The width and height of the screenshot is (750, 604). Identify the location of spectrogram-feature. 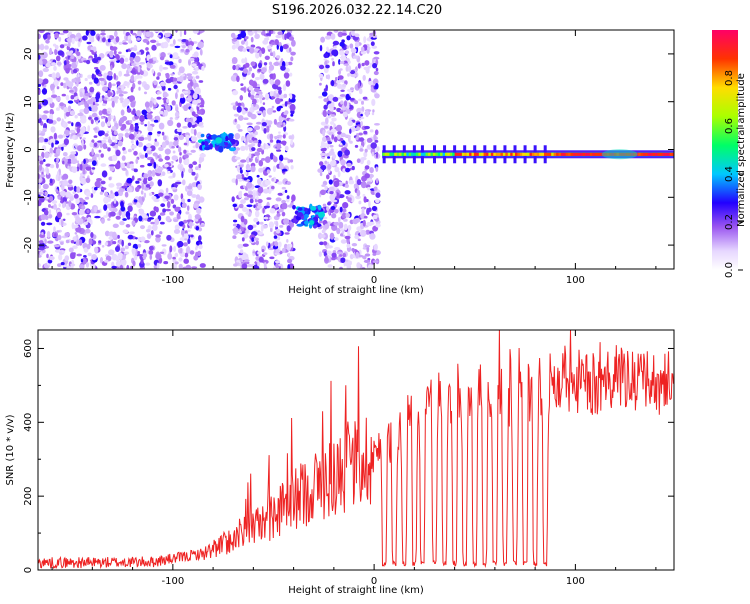
(263, 149).